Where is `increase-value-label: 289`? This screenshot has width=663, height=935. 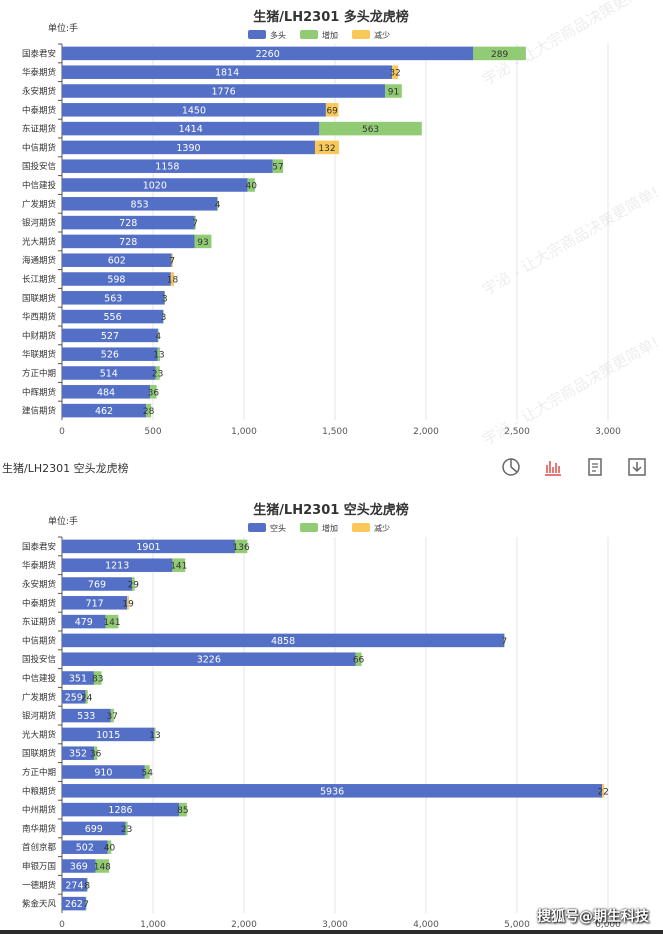
increase-value-label: 289 is located at coordinates (499, 55).